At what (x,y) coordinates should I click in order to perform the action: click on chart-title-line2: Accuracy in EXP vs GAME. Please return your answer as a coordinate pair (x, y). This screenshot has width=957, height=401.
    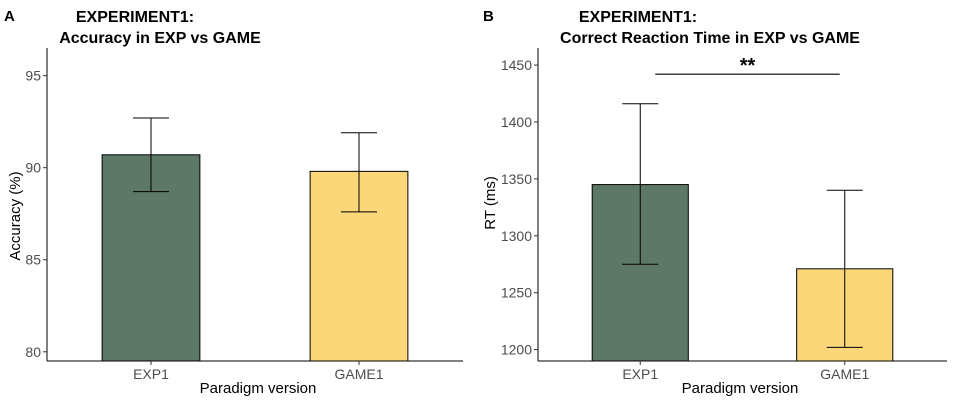
    Looking at the image, I should click on (160, 38).